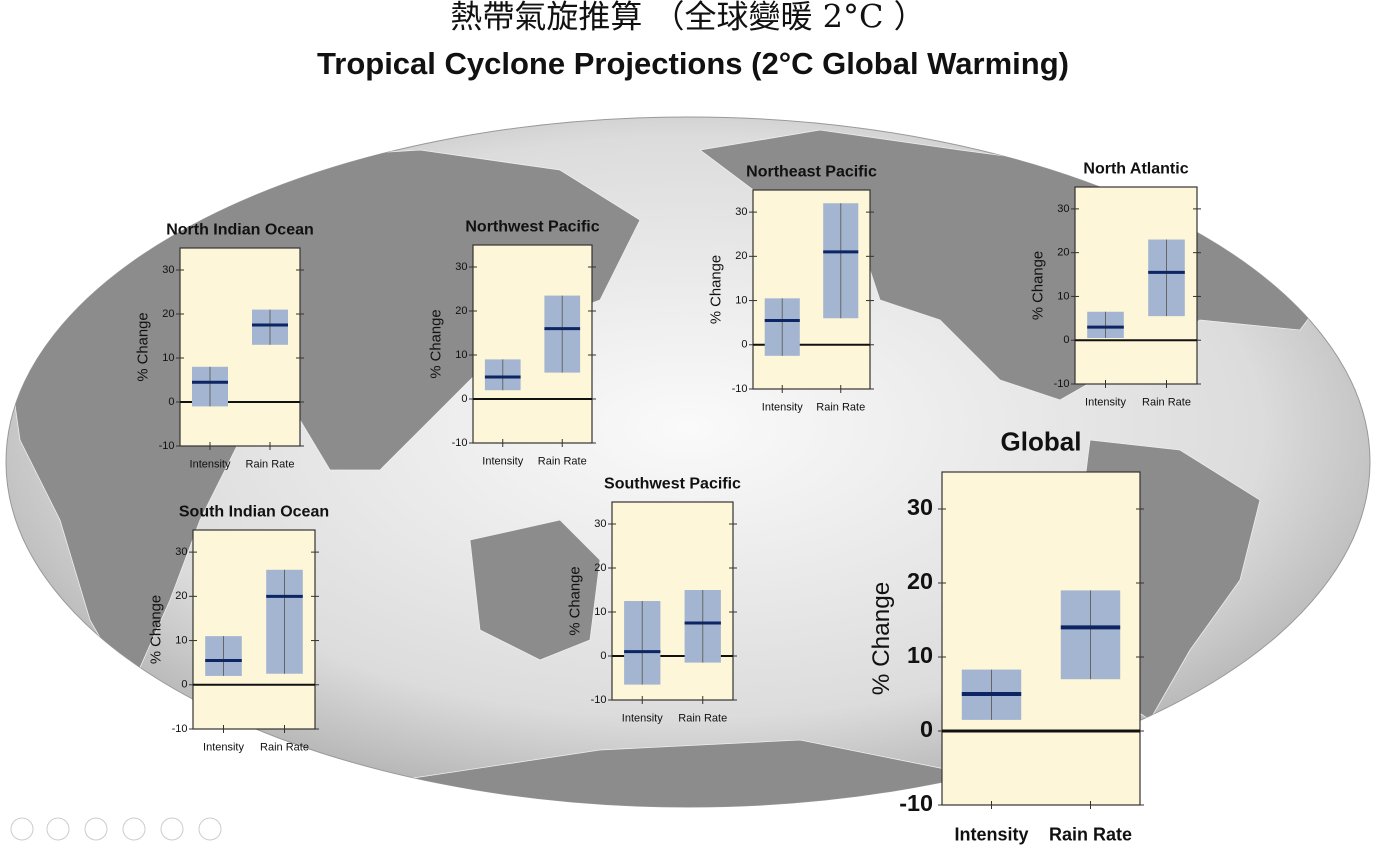 The height and width of the screenshot is (847, 1376). I want to click on plot-area, so click(240, 347).